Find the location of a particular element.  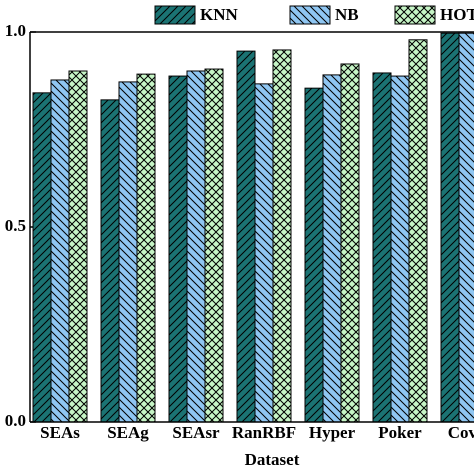

x-tick-label: RanRBF is located at coordinates (264, 432).